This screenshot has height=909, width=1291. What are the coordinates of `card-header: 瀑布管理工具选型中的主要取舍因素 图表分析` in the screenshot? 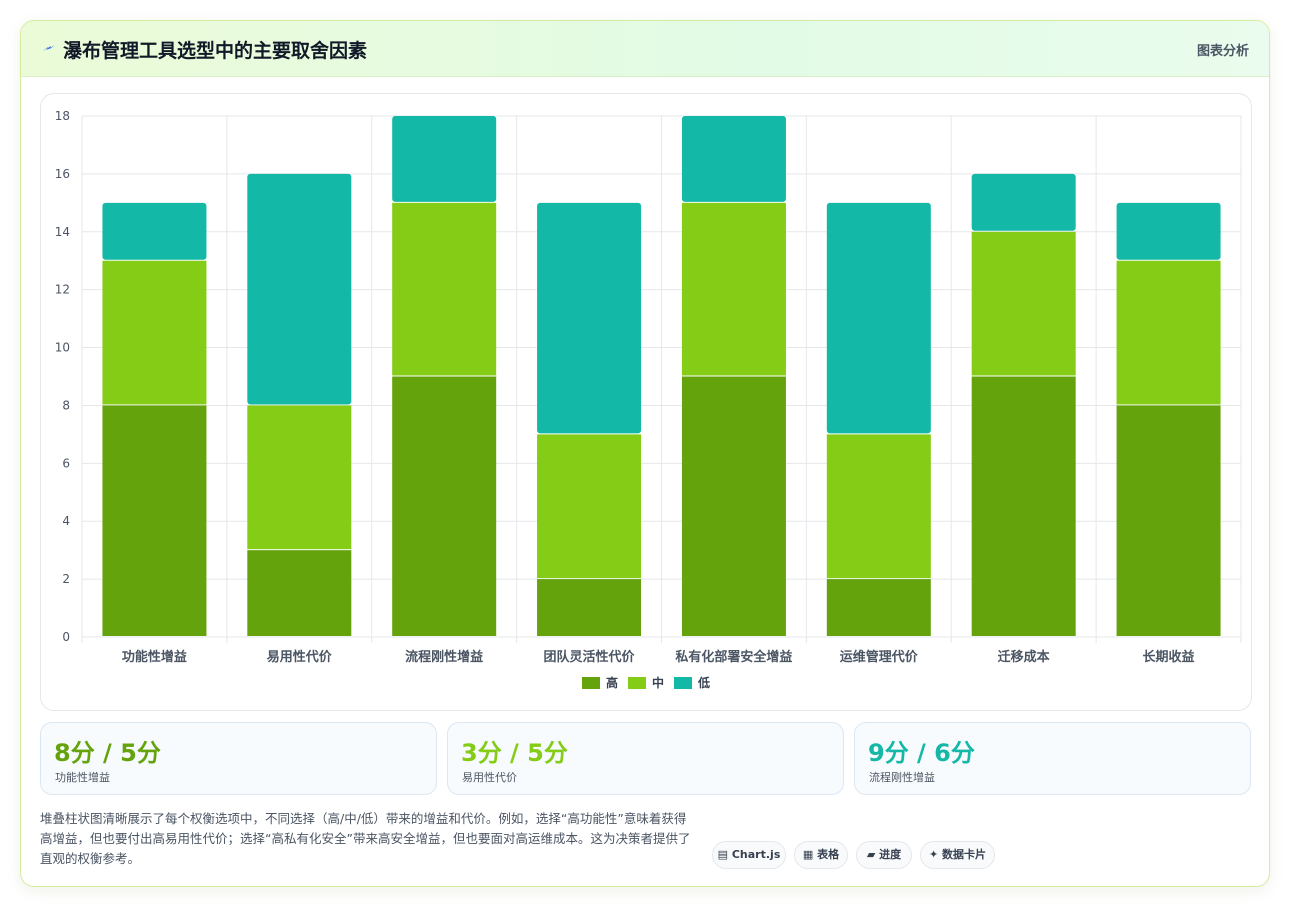 It's located at (645, 49).